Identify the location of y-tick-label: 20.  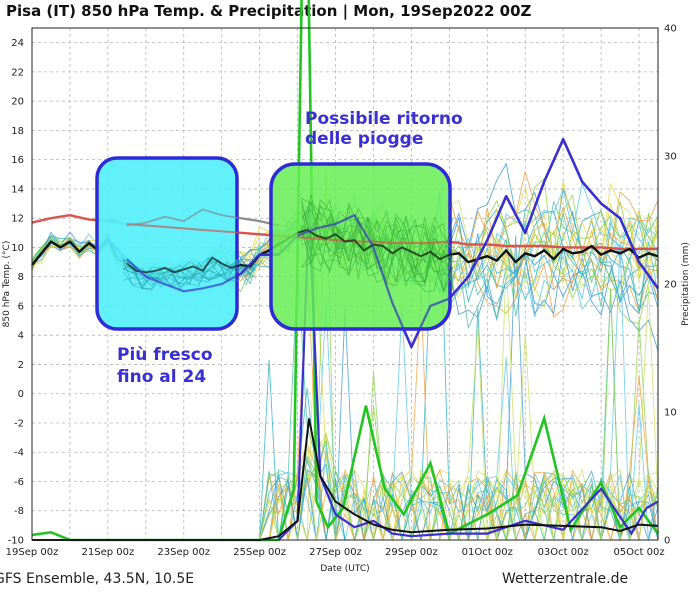
(17, 102).